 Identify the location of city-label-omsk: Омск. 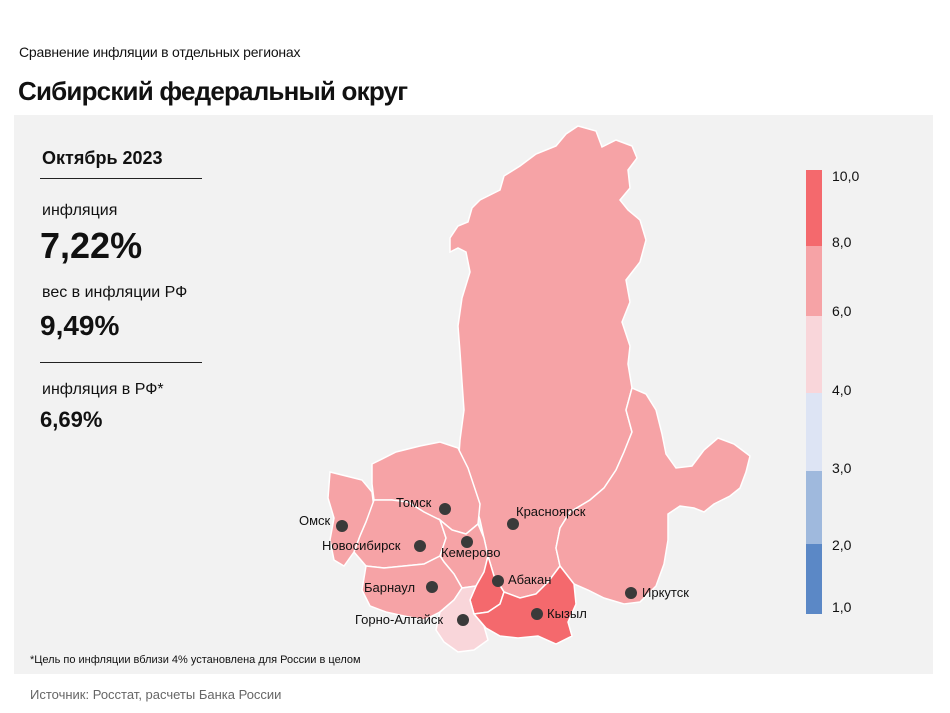
(315, 520).